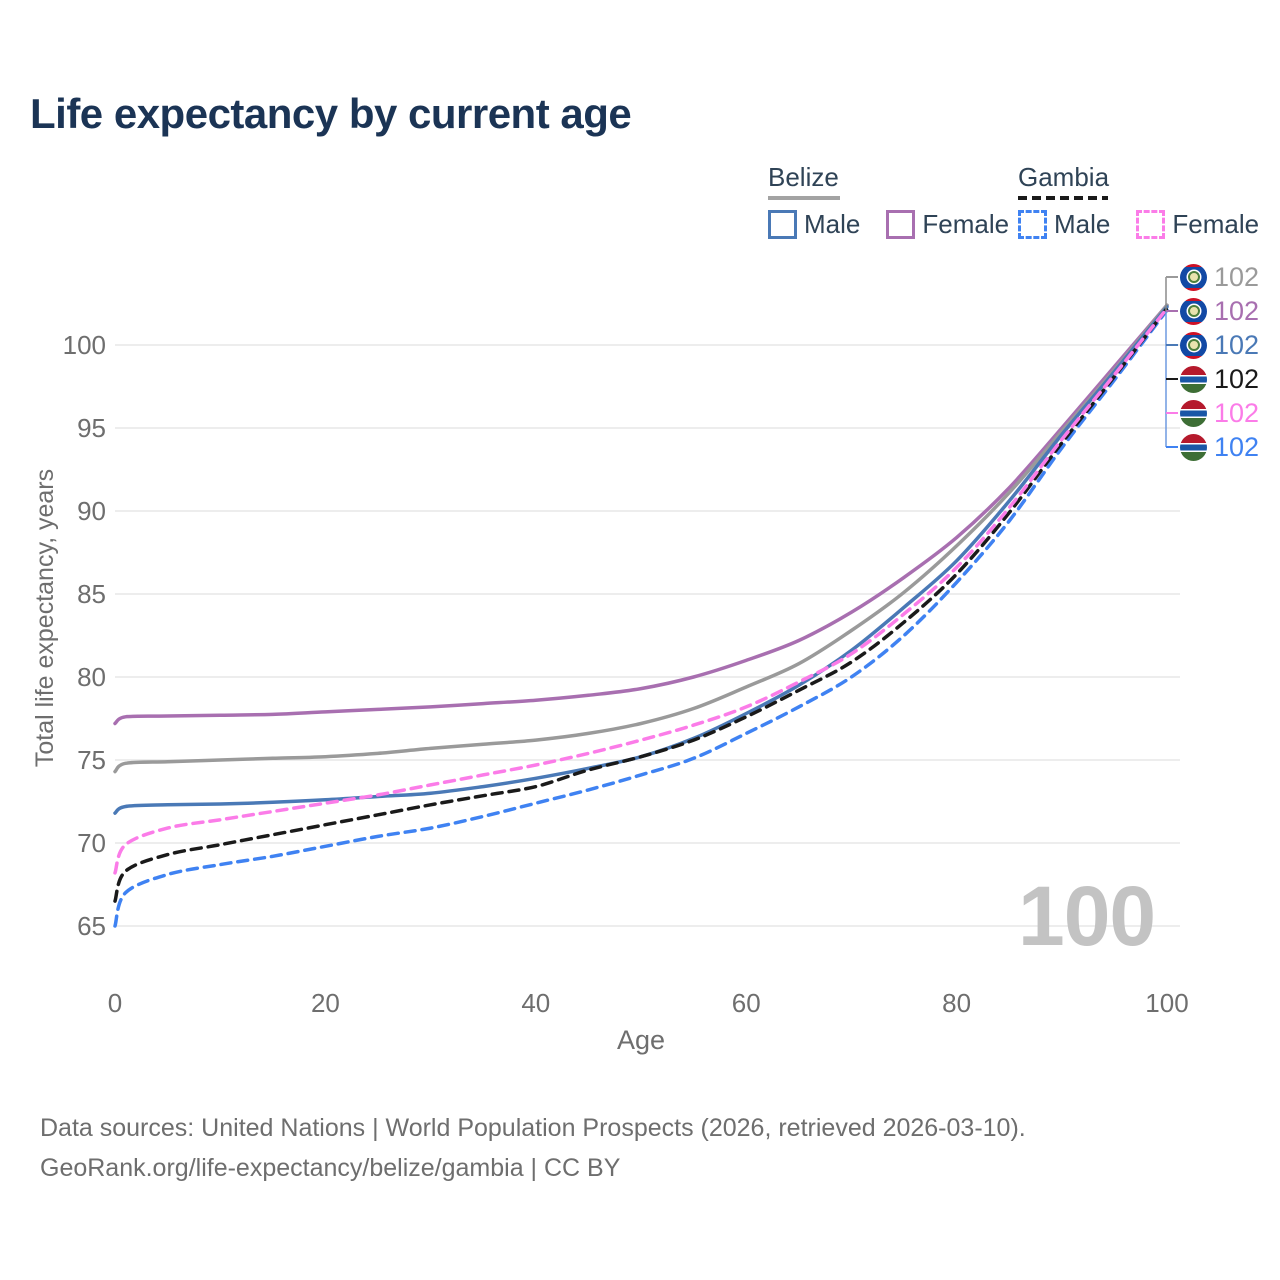 The height and width of the screenshot is (1280, 1280). What do you see at coordinates (956, 1003) in the screenshot?
I see `x-tick-label: 80` at bounding box center [956, 1003].